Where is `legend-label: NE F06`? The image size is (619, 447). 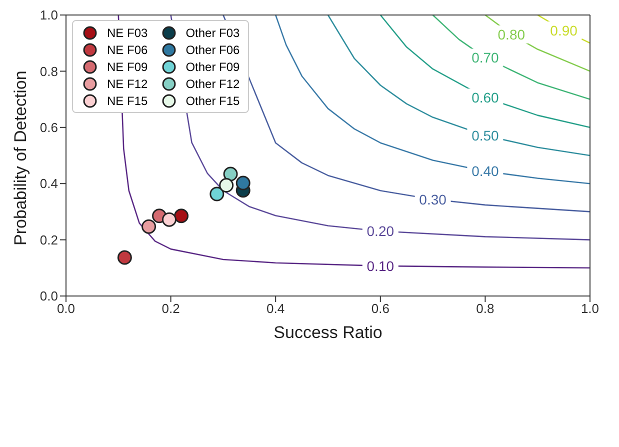 legend-label: NE F06 is located at coordinates (127, 49).